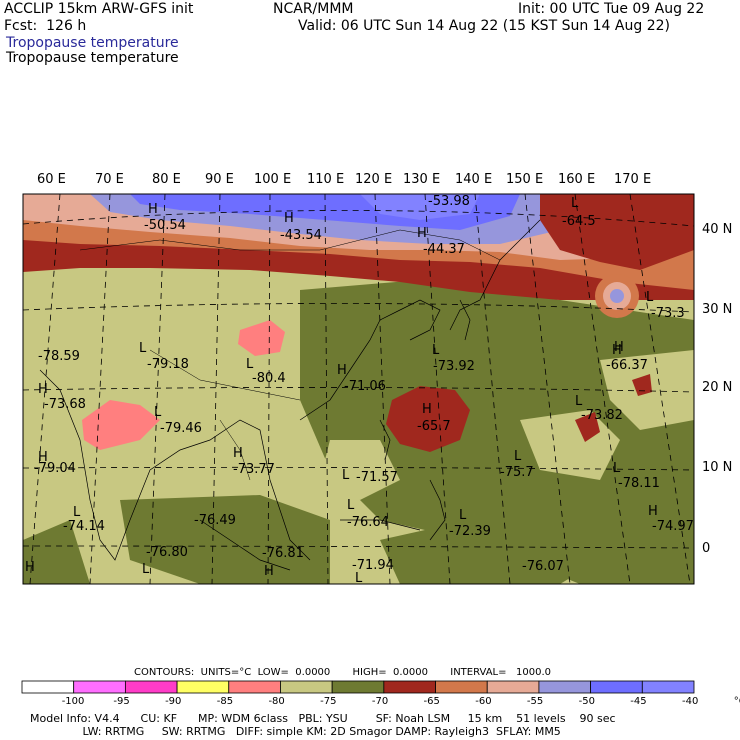  What do you see at coordinates (717, 467) in the screenshot?
I see `latitude-label: 10 N` at bounding box center [717, 467].